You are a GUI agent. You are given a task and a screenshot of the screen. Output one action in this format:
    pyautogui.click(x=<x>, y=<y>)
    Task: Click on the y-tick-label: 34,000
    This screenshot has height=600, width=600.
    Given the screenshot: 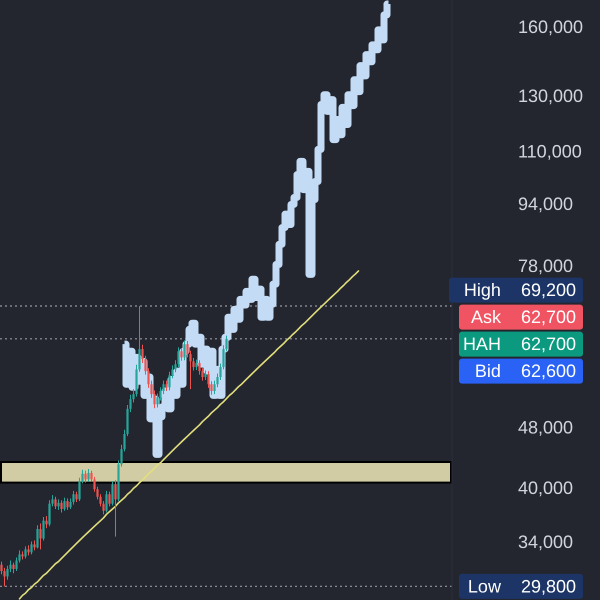 What is the action you would take?
    pyautogui.click(x=546, y=542)
    